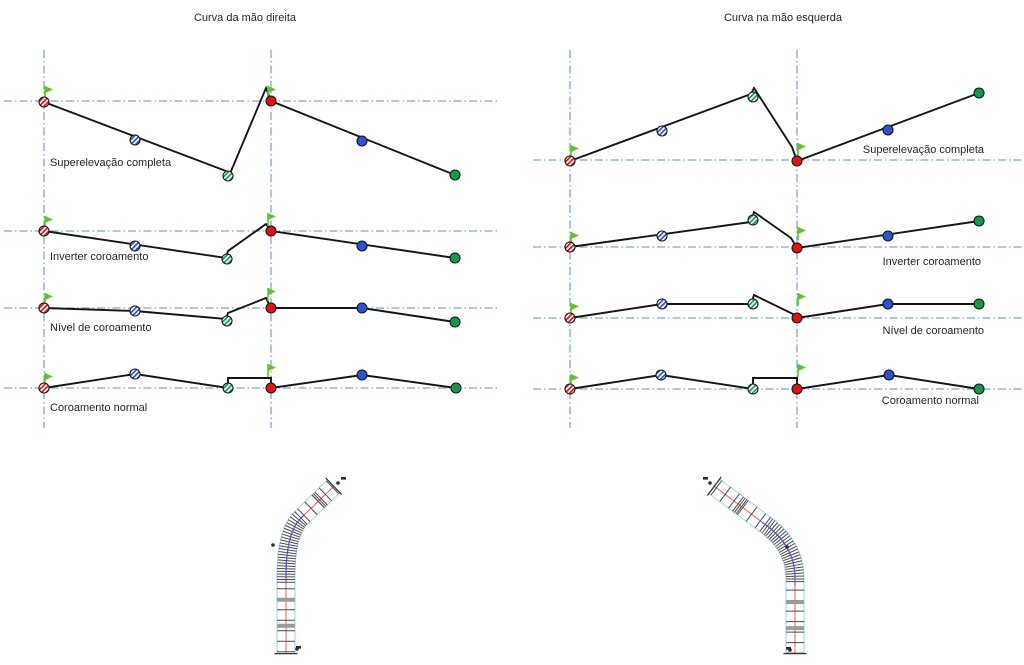 This screenshot has width=1024, height=665. I want to click on diagram-title-left-hand: Curva na mão esquerda, so click(782, 18).